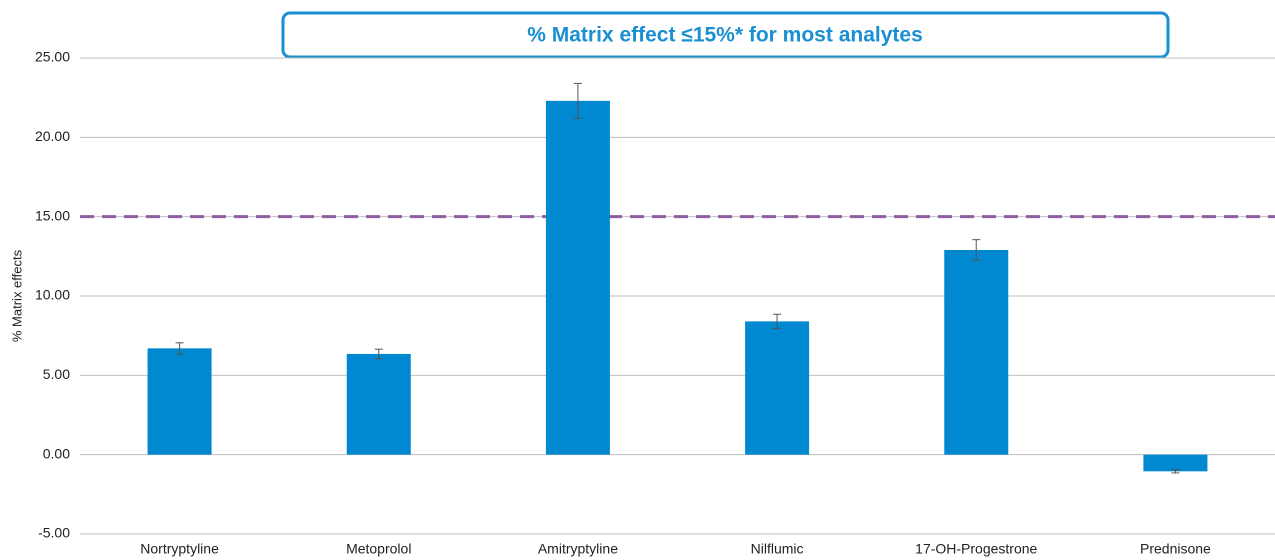  Describe the element at coordinates (56, 374) in the screenshot. I see `y-tick-label: 5.00` at that location.